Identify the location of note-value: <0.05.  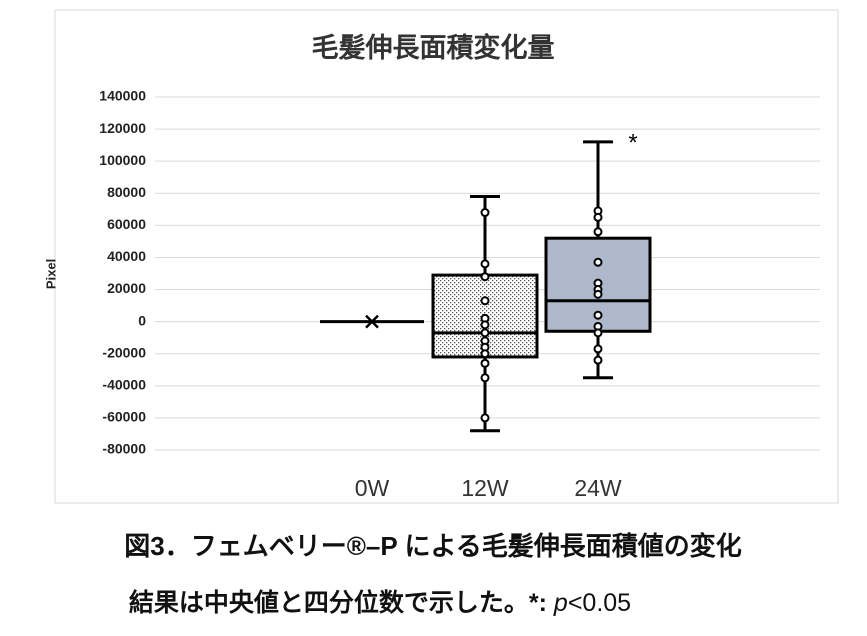
(599, 603).